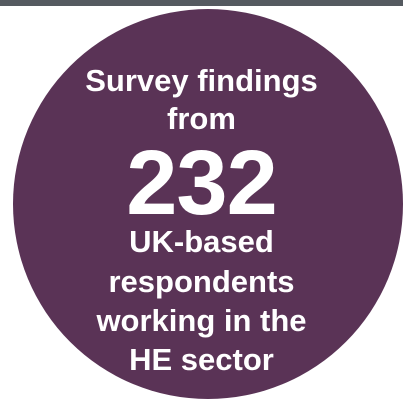 The image size is (403, 404). Describe the element at coordinates (201, 320) in the screenshot. I see `description-line-3: working in the` at that location.